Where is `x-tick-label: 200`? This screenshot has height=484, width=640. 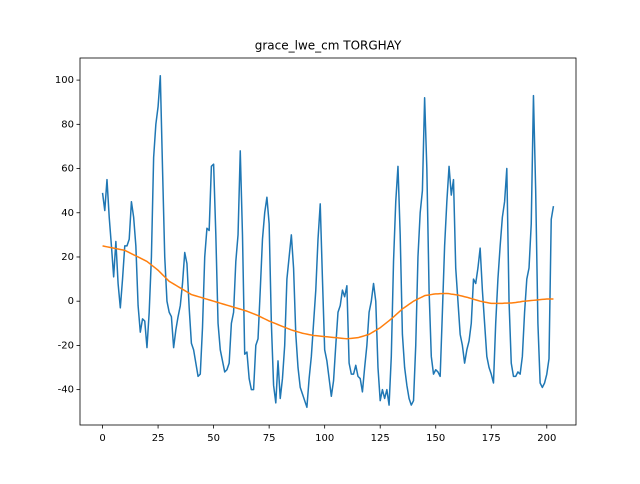 x-tick-label: 200 is located at coordinates (546, 438).